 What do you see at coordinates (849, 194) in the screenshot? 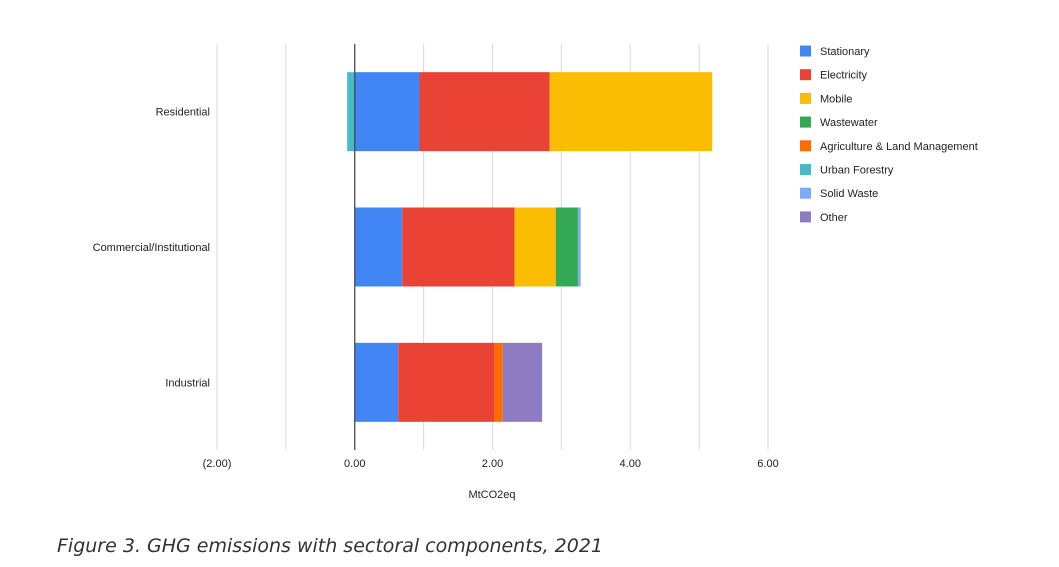
I see `legend-label: Solid Waste` at bounding box center [849, 194].